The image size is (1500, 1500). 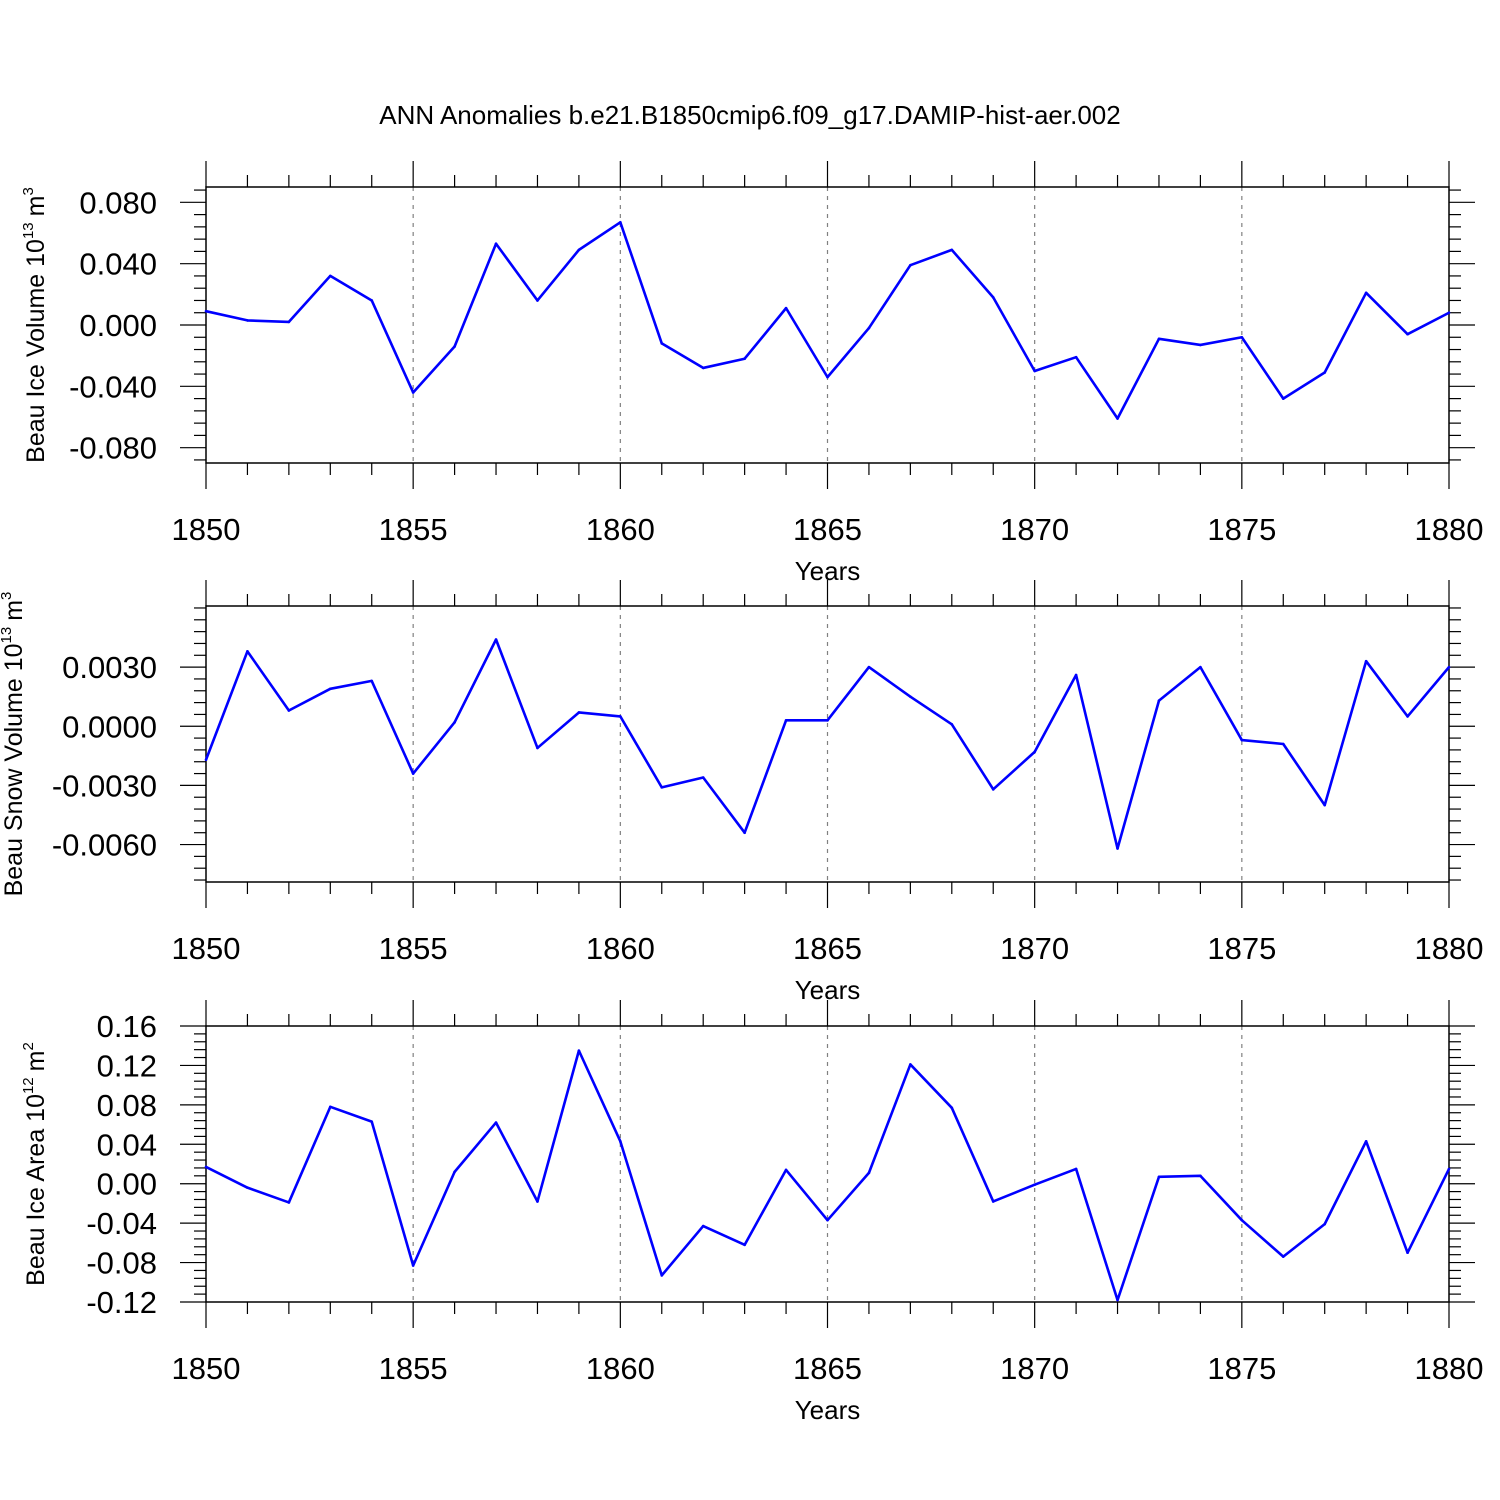 What do you see at coordinates (118, 325) in the screenshot?
I see `y-tick-label: 0.000` at bounding box center [118, 325].